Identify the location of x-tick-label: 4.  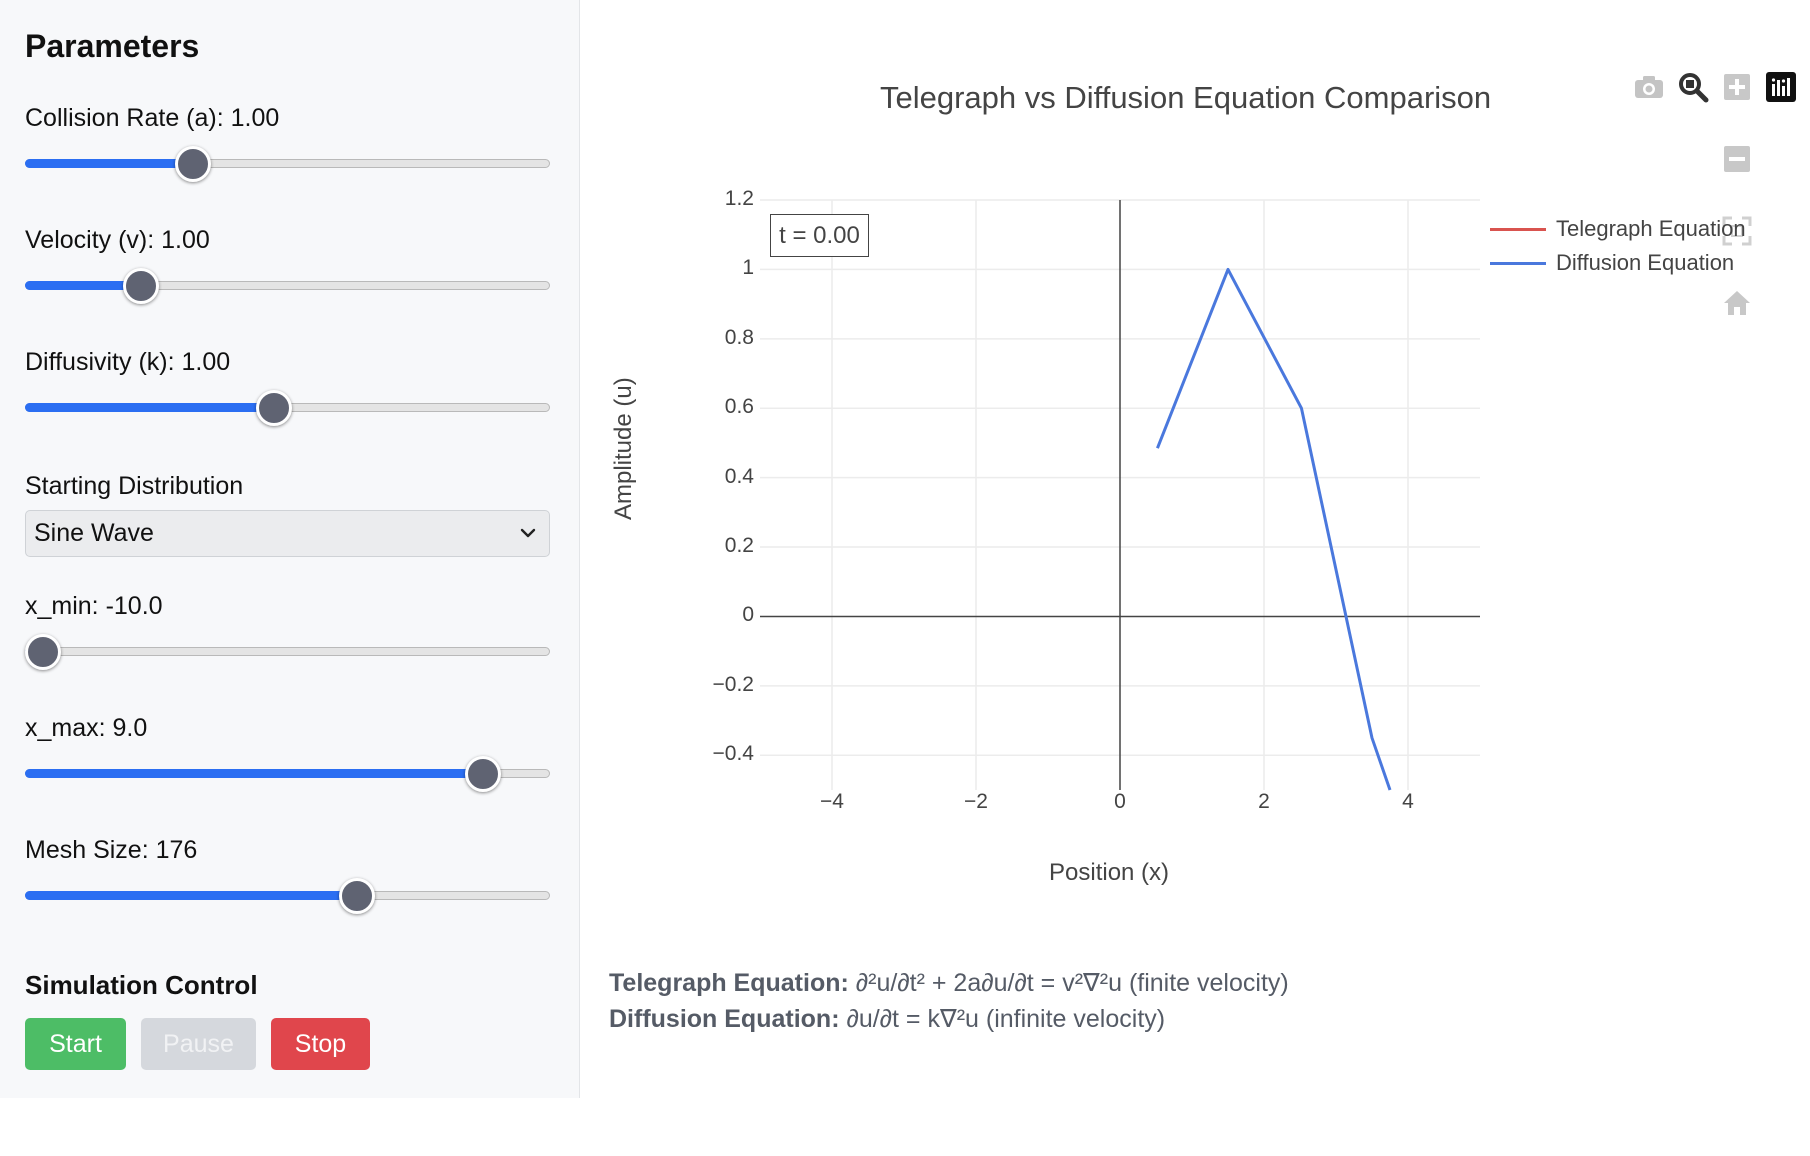
(1408, 801).